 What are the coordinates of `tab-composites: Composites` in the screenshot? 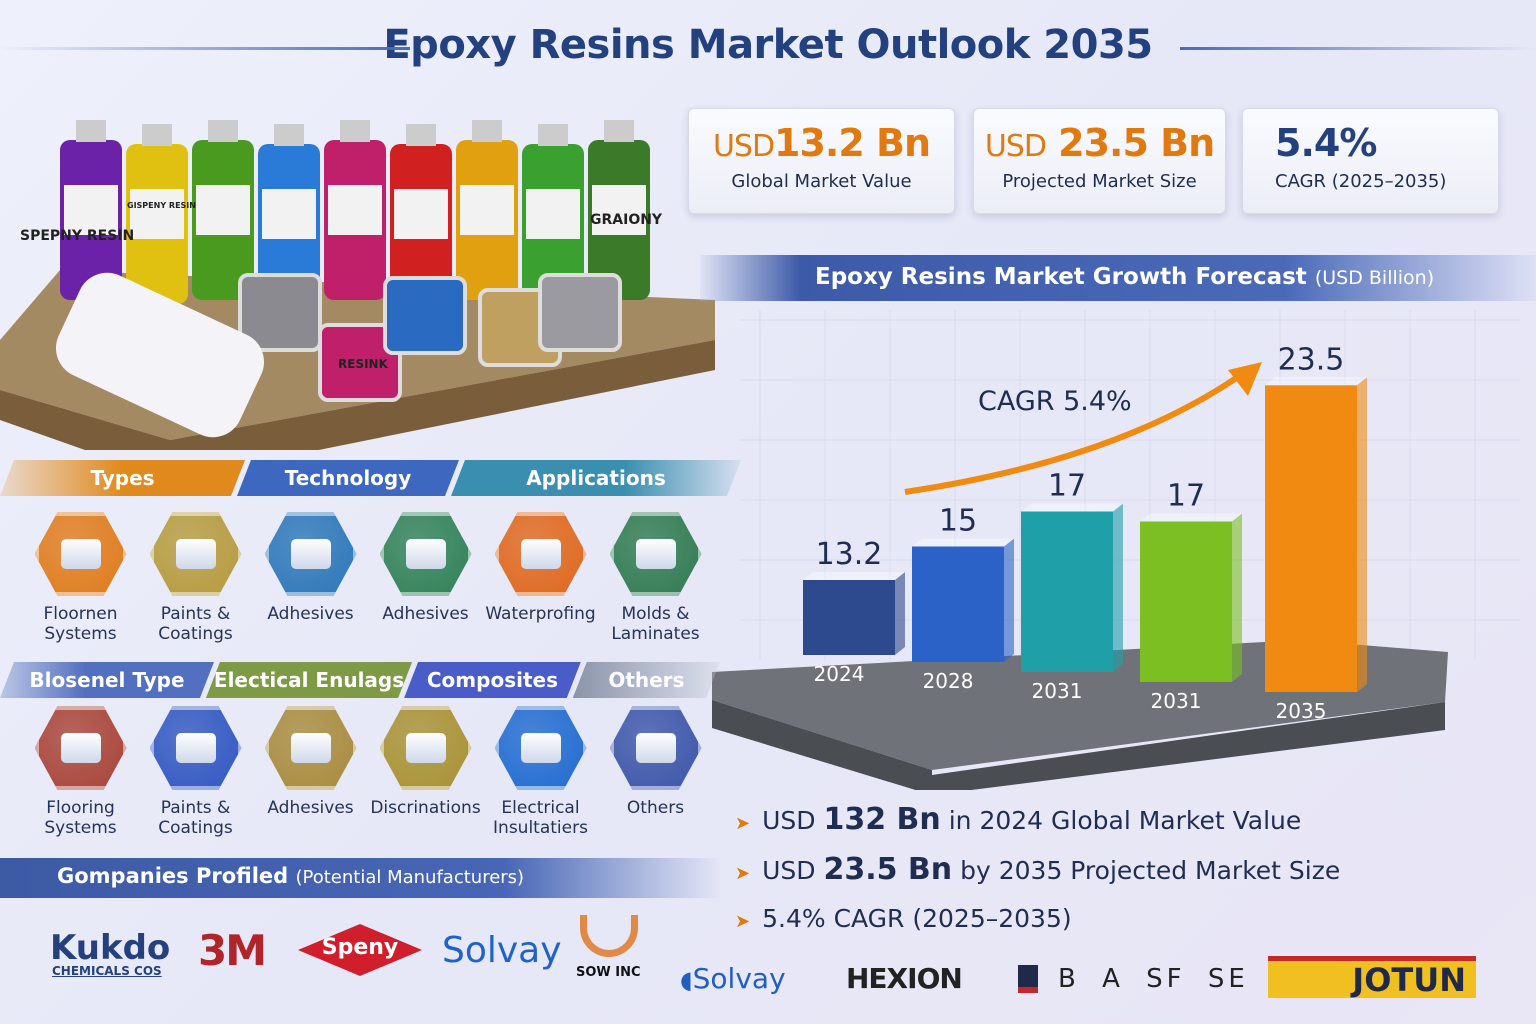 It's located at (492, 680).